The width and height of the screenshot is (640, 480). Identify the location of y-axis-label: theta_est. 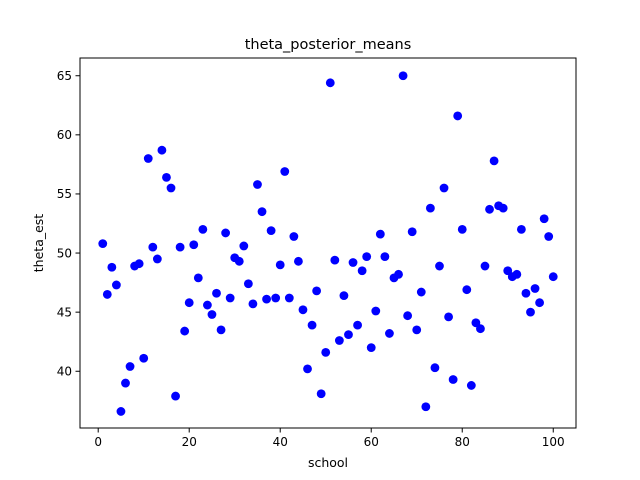
(38, 243).